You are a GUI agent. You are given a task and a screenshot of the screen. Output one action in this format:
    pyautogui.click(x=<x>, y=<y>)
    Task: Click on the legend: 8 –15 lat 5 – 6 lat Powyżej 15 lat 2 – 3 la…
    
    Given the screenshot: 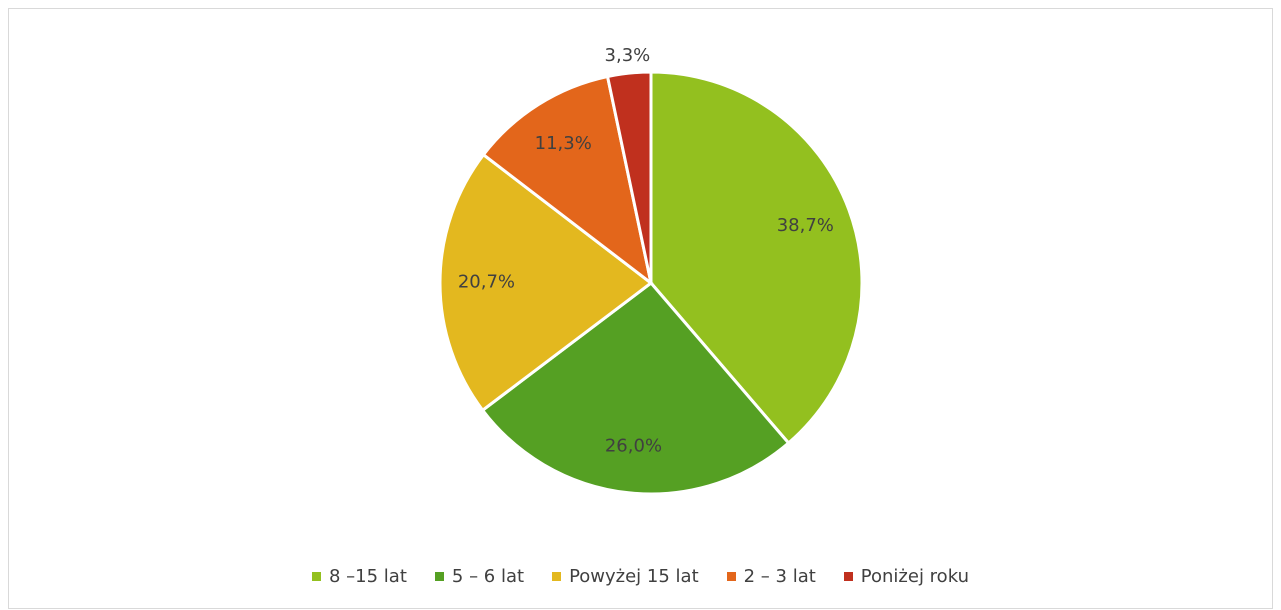 What is the action you would take?
    pyautogui.click(x=640, y=576)
    